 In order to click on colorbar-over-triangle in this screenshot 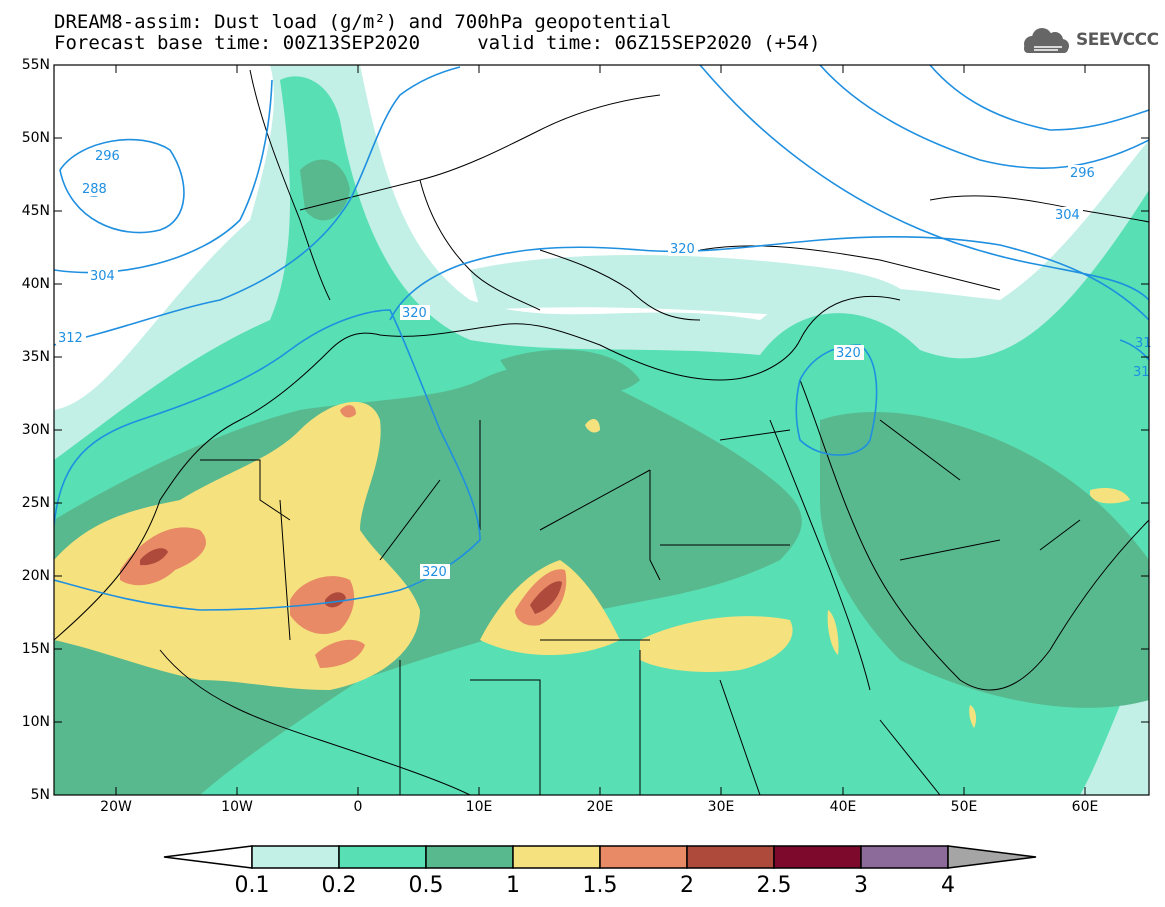, I will do `click(992, 857)`.